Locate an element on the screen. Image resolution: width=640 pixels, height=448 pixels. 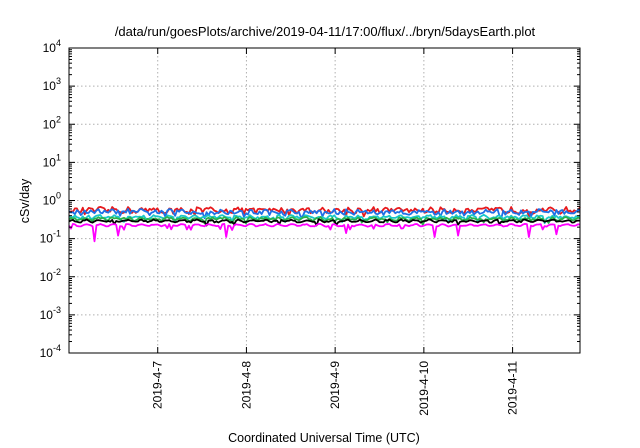
x-tick-label: 2019-4-7 is located at coordinates (158, 385).